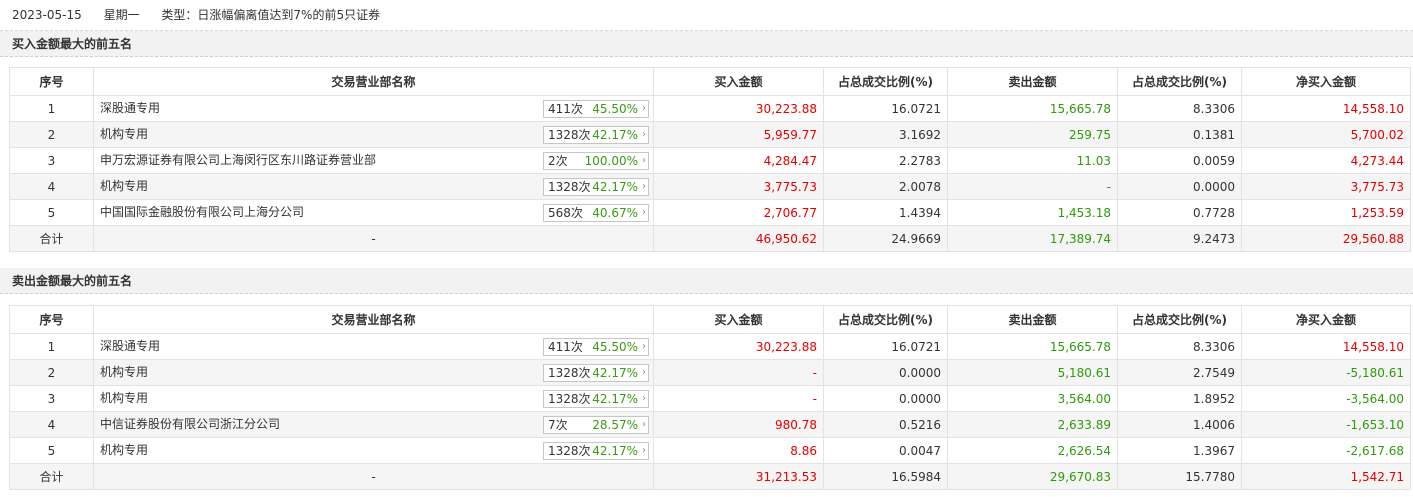 The width and height of the screenshot is (1413, 497). What do you see at coordinates (1326, 424) in the screenshot?
I see `net-buy-cell: -1,653.10` at bounding box center [1326, 424].